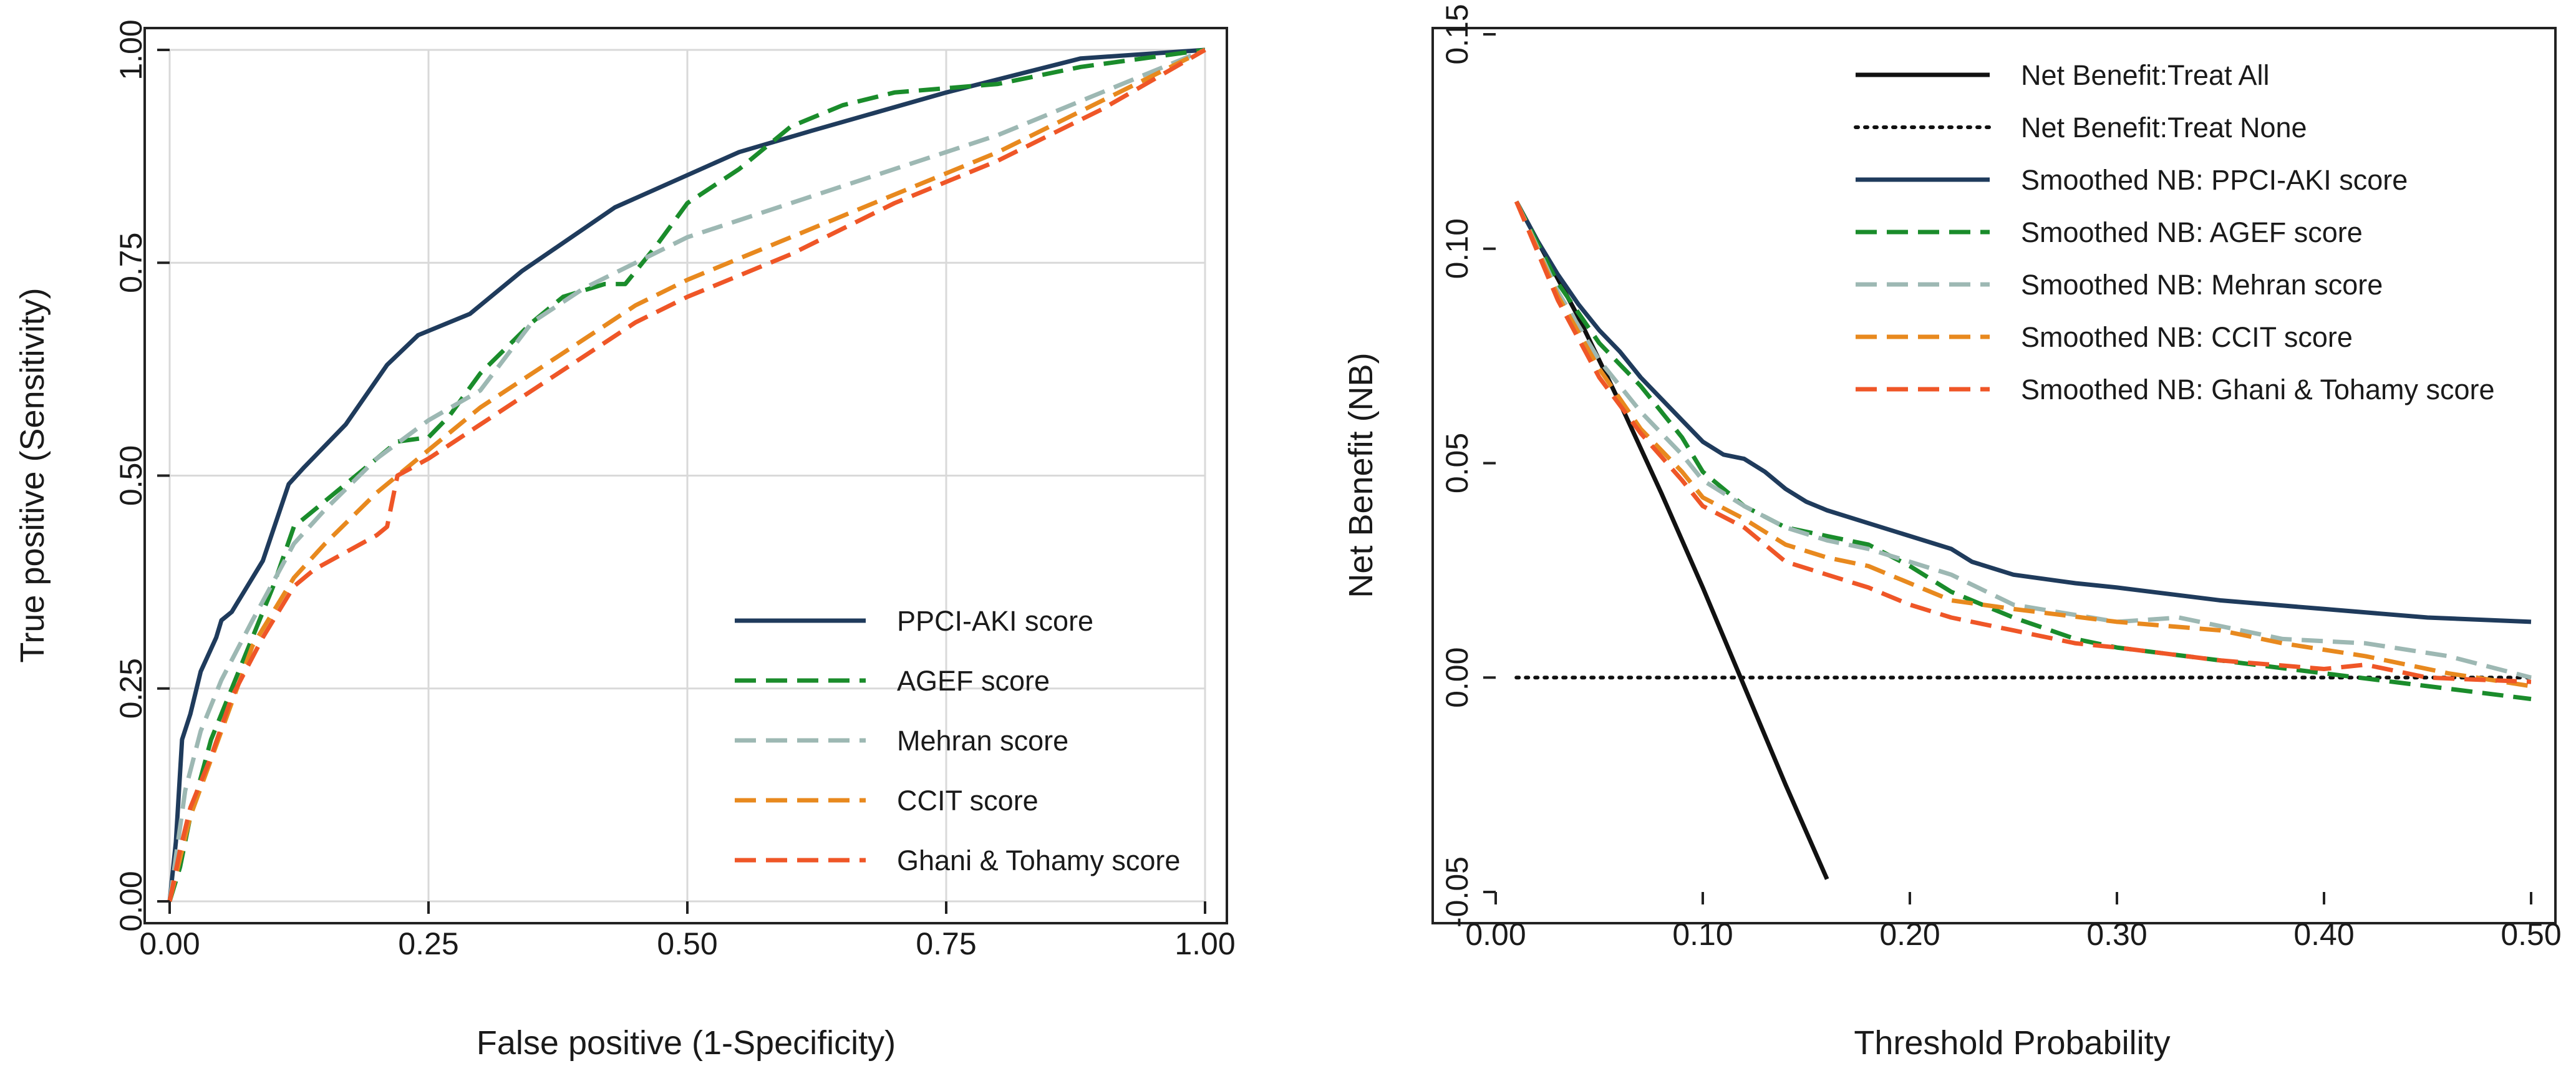 This screenshot has width=2576, height=1076. I want to click on dca-y-tick-label-2: 0.05, so click(1457, 463).